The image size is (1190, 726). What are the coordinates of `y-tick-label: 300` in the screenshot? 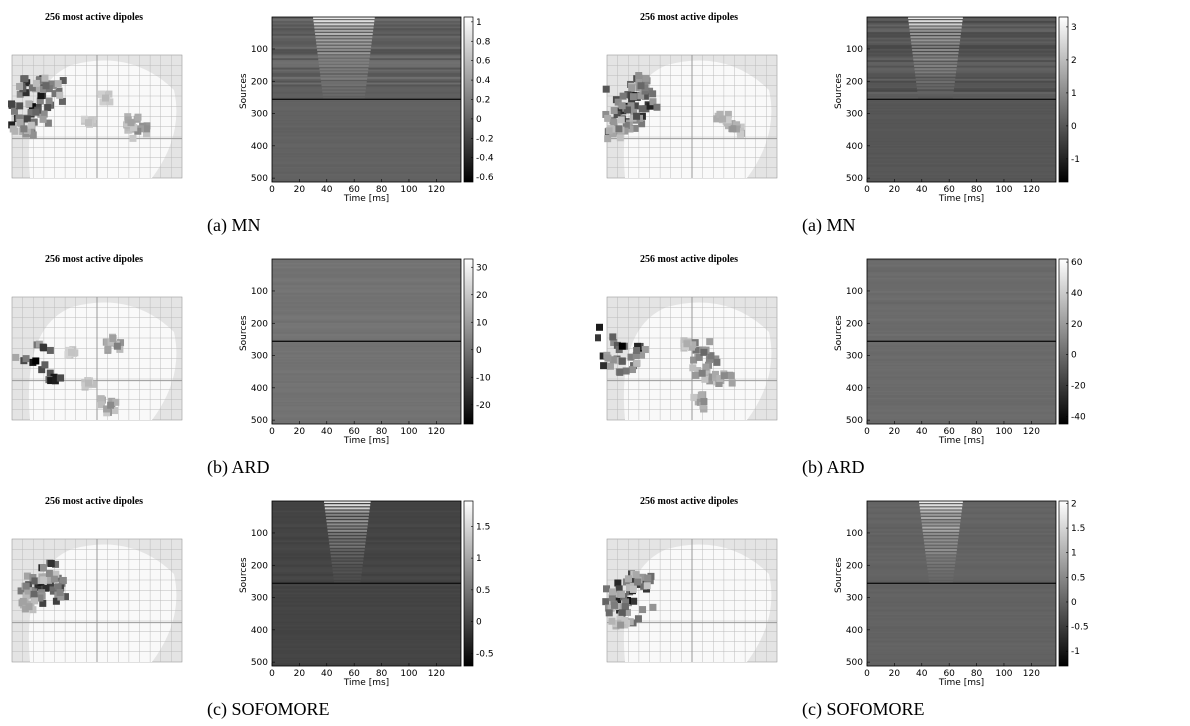 It's located at (854, 357).